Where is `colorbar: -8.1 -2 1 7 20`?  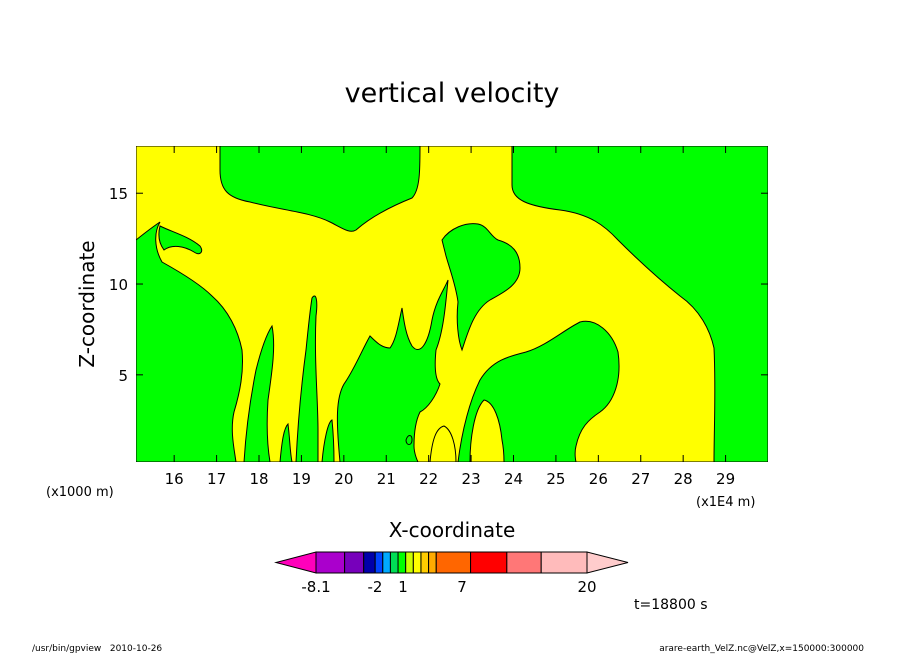
colorbar: -8.1 -2 1 7 20 is located at coordinates (451, 573).